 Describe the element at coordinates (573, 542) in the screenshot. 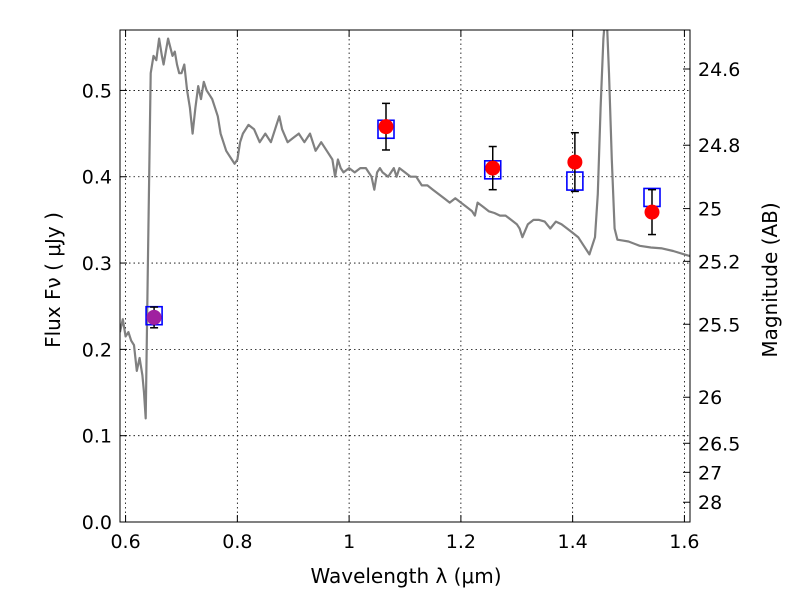

I see `x-tick-label: 1.4` at that location.